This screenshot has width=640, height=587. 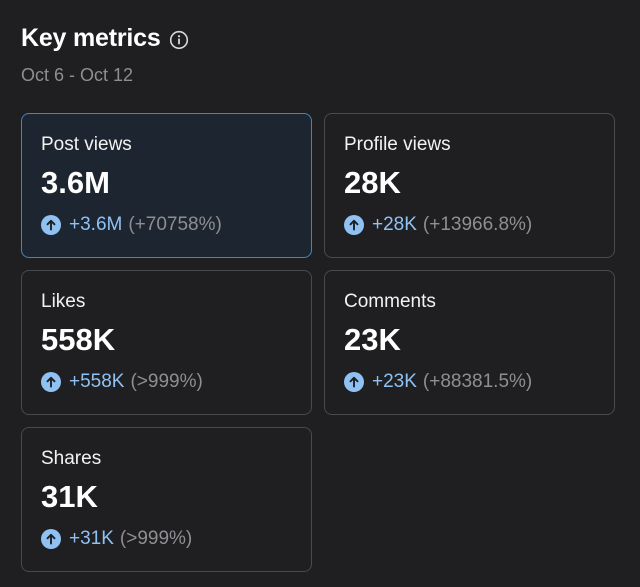 What do you see at coordinates (175, 224) in the screenshot?
I see `metric-percent: (+70758%)` at bounding box center [175, 224].